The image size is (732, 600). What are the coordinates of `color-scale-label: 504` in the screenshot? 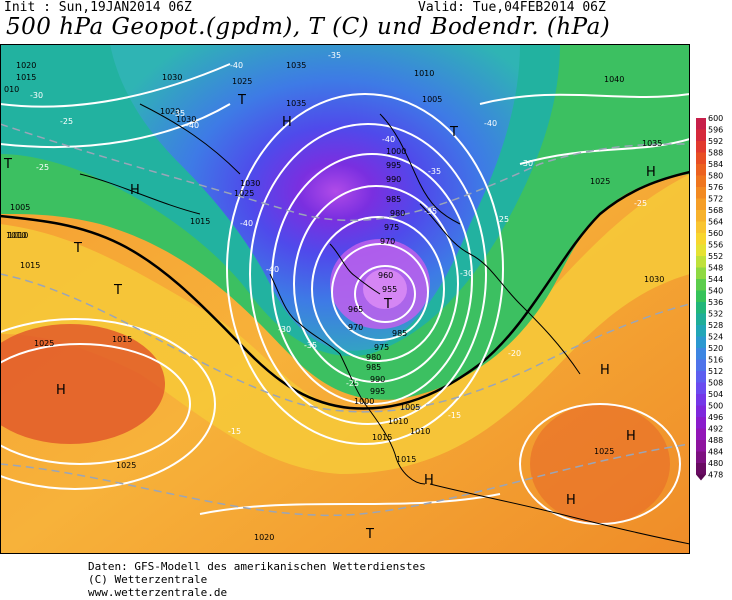 It's located at (715, 394).